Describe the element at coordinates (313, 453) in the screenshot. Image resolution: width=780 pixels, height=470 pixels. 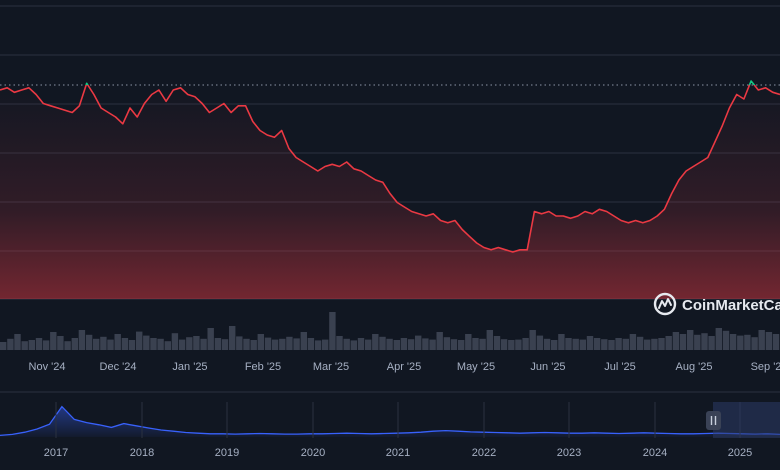
I see `navigator-tick-label: 2020` at that location.